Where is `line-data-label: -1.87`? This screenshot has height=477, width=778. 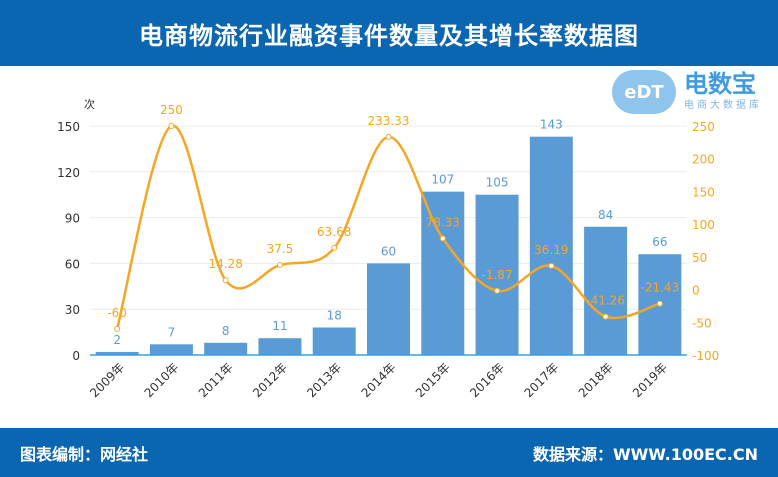
line-data-label: -1.87 is located at coordinates (497, 275).